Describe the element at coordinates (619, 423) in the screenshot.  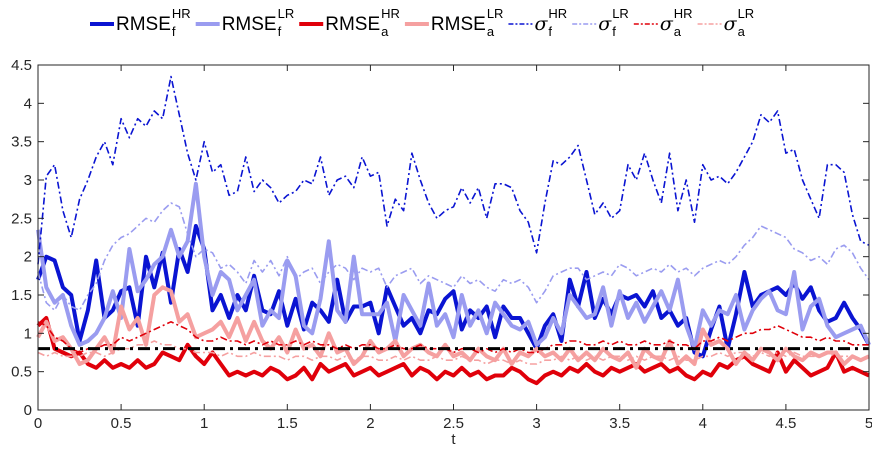
I see `x-tick-label: 3.5` at that location.